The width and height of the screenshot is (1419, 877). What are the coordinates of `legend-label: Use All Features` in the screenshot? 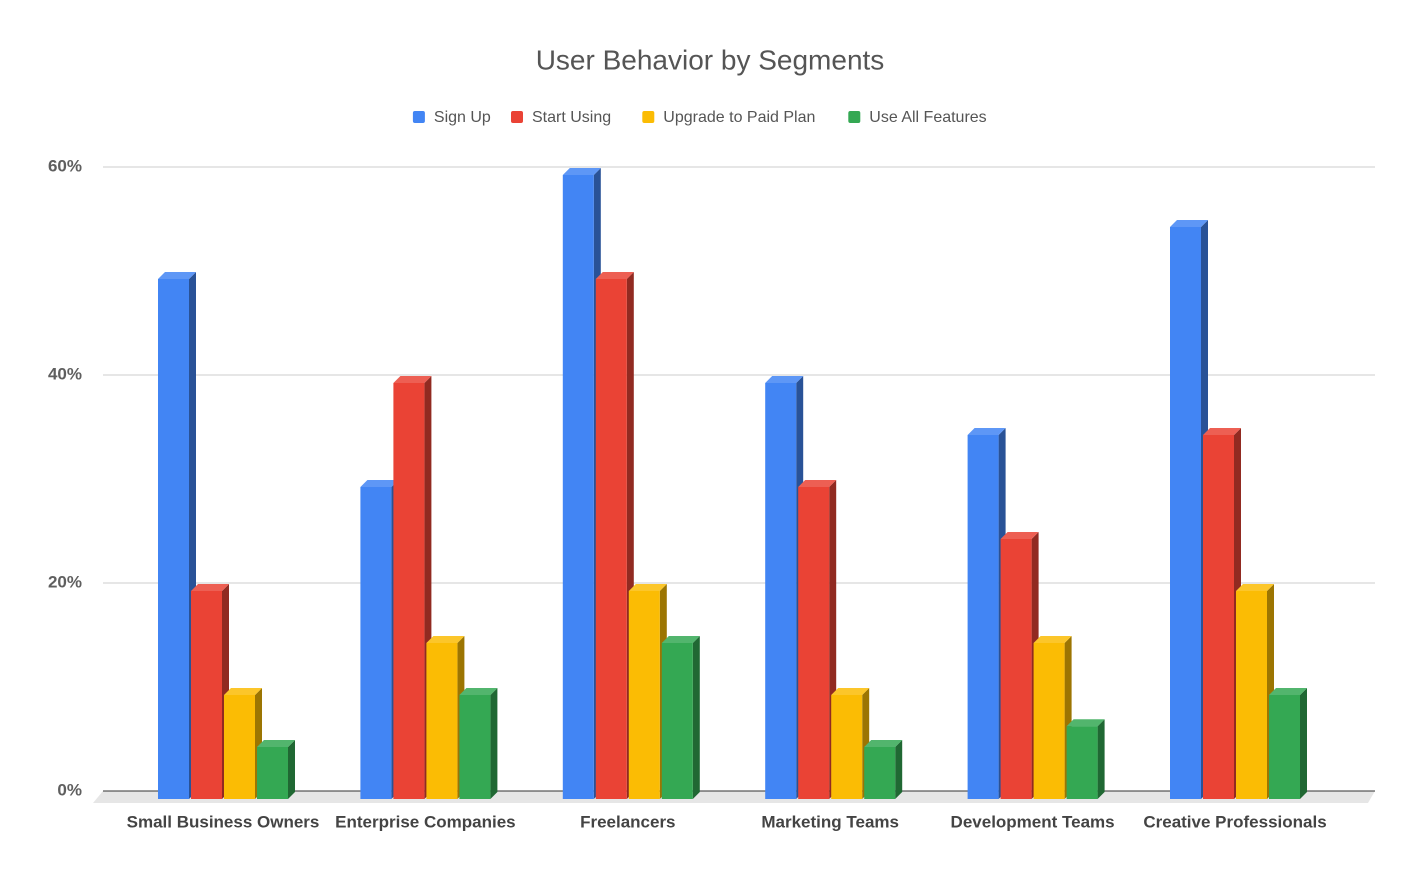 It's located at (927, 117).